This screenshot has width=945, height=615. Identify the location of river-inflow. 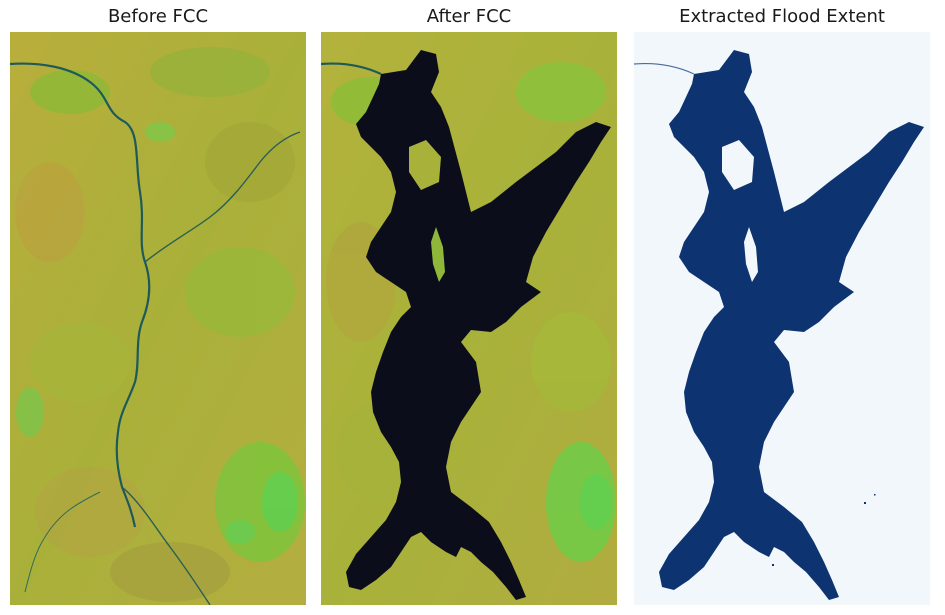
(351, 68).